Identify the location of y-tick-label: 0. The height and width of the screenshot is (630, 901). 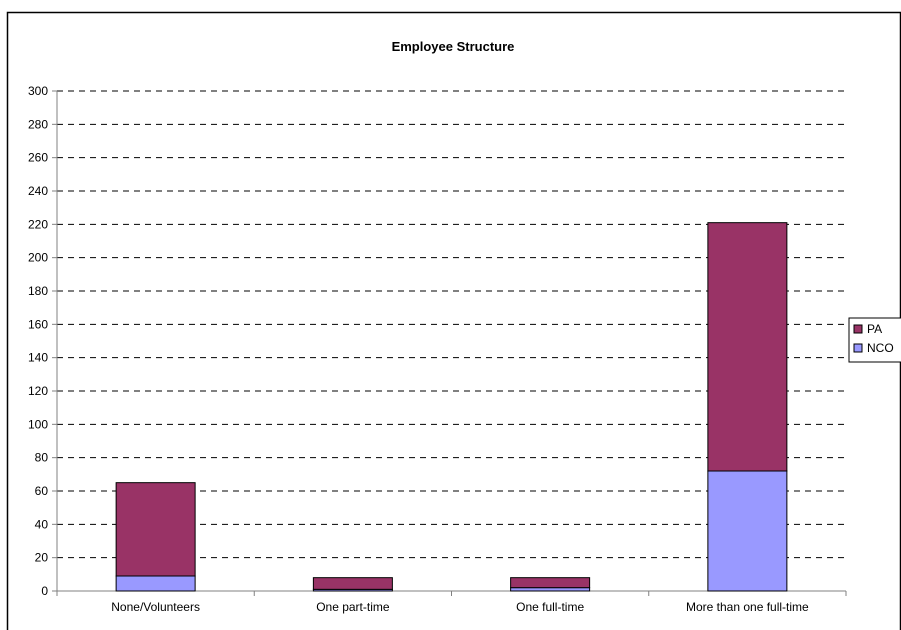
(44, 591).